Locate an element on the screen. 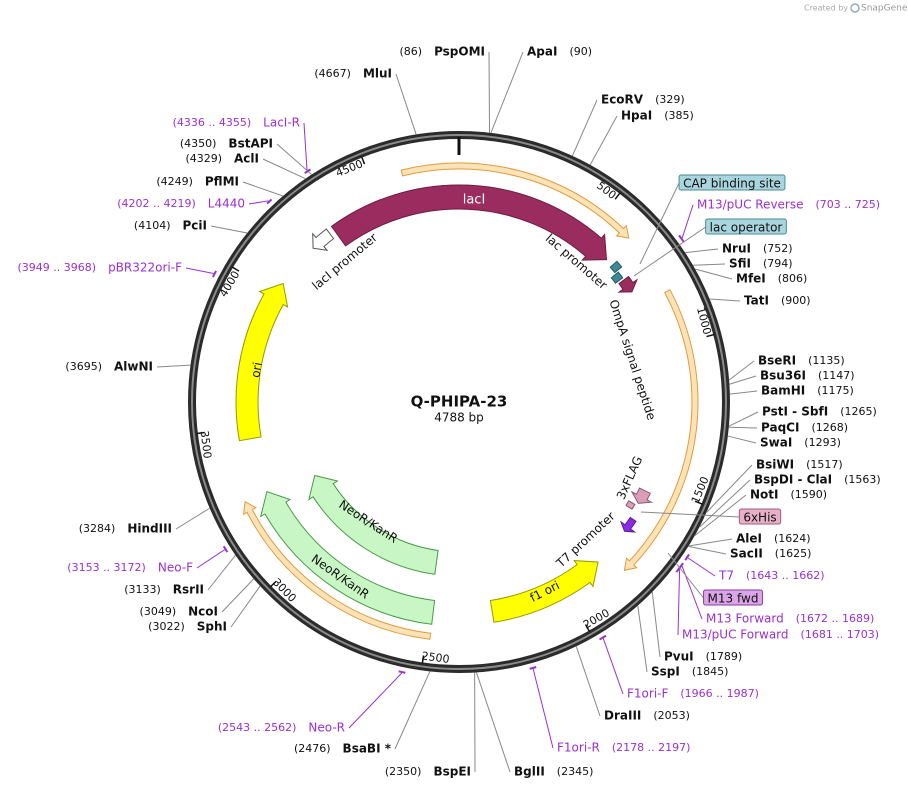 The width and height of the screenshot is (908, 790). site-name: AlwNI is located at coordinates (133, 367).